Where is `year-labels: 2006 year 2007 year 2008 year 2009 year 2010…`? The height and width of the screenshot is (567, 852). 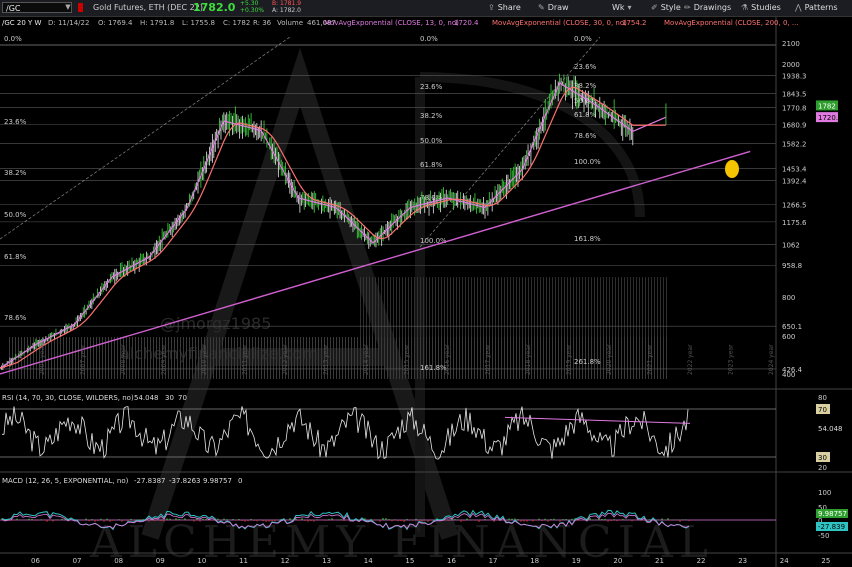 year-labels: 2006 year 2007 year 2008 year 2009 year 2010… is located at coordinates (427, 359).